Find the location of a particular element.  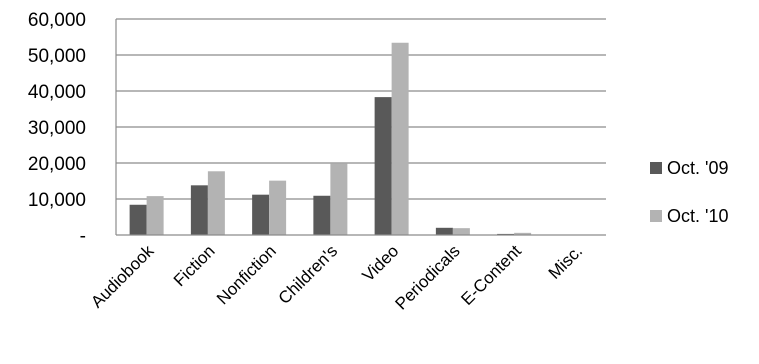

y-tick-label: 50,000 is located at coordinates (57, 56).